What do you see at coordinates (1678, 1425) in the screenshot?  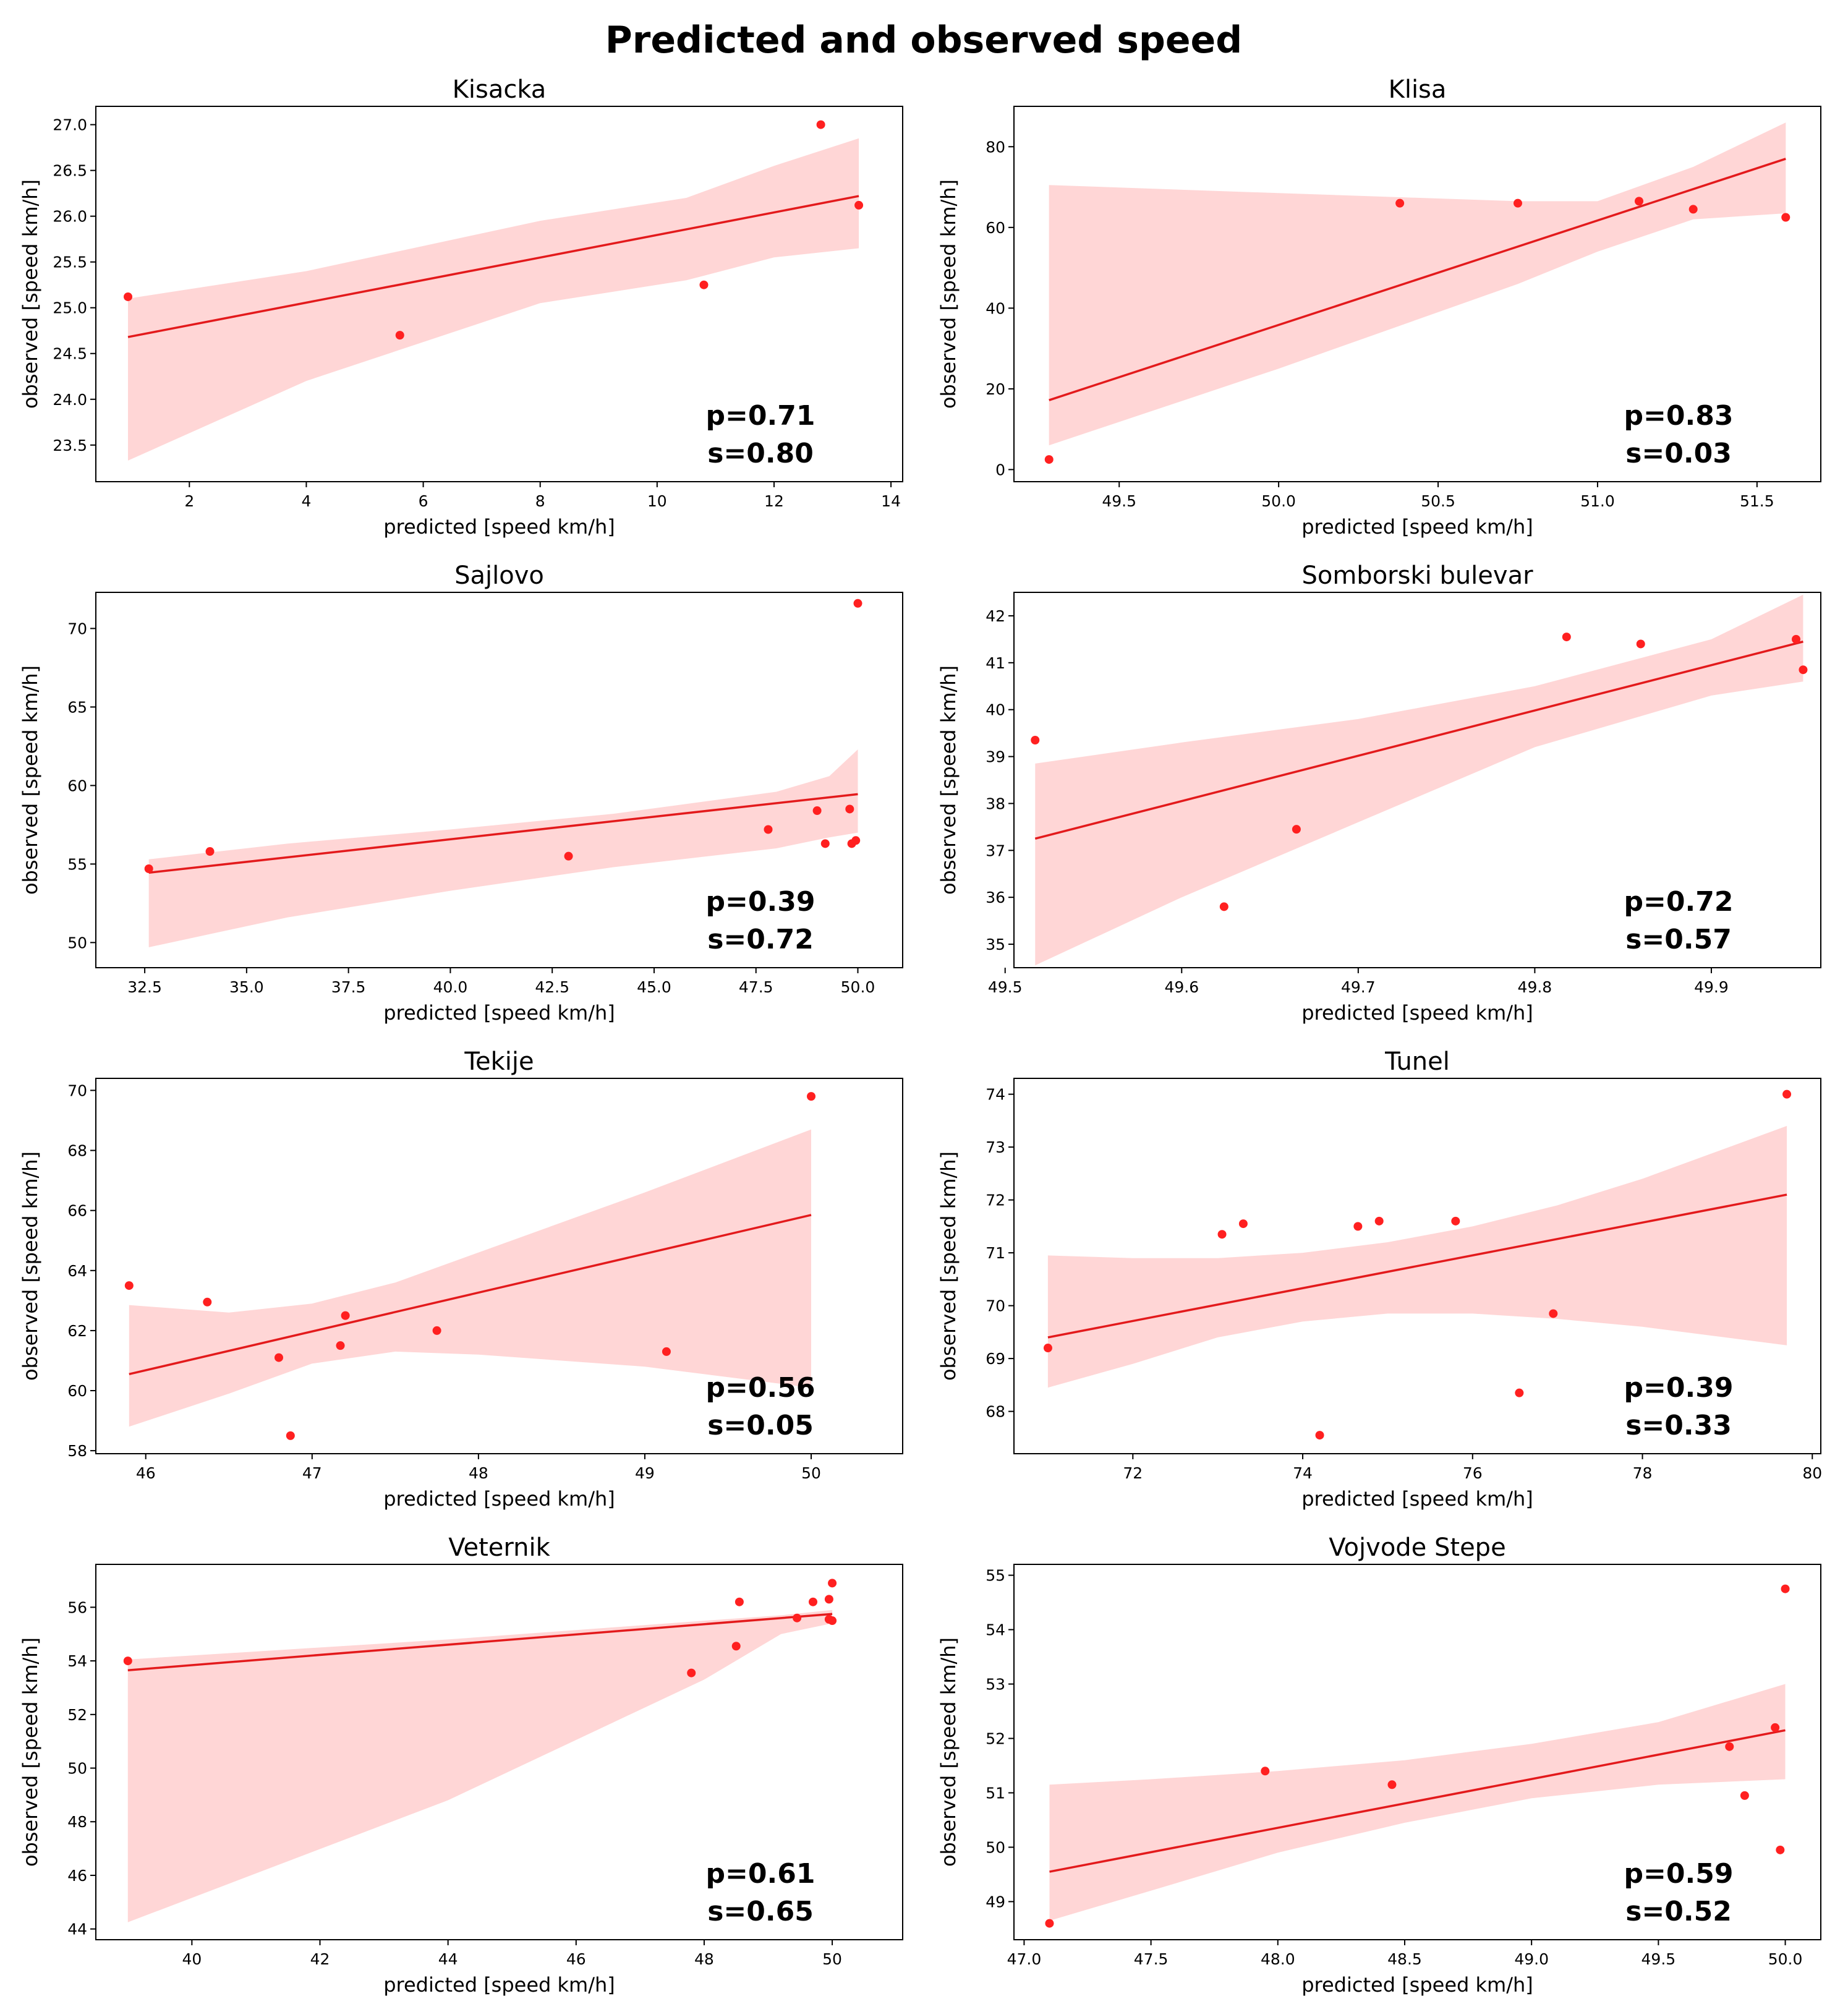 I see `stat-s-label: s=0.33` at bounding box center [1678, 1425].